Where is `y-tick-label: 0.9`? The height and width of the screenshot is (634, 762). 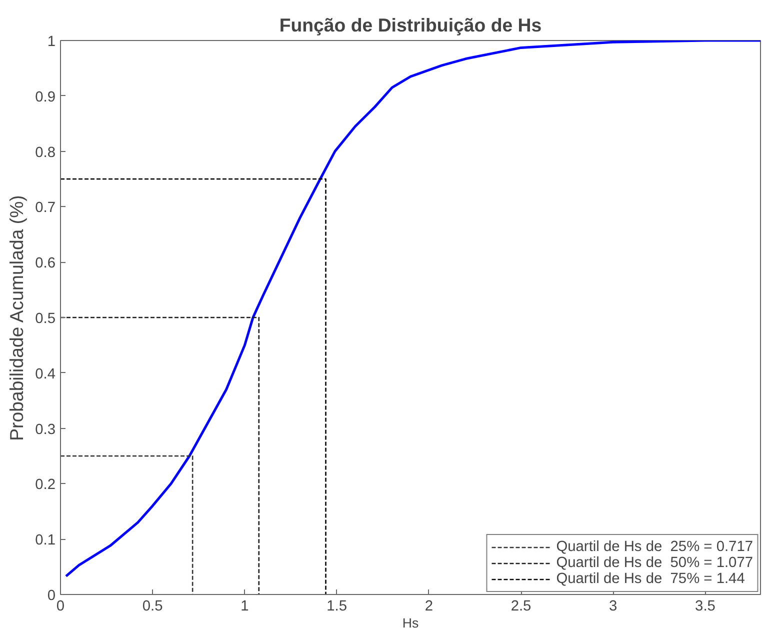
y-tick-label: 0.9 is located at coordinates (45, 97).